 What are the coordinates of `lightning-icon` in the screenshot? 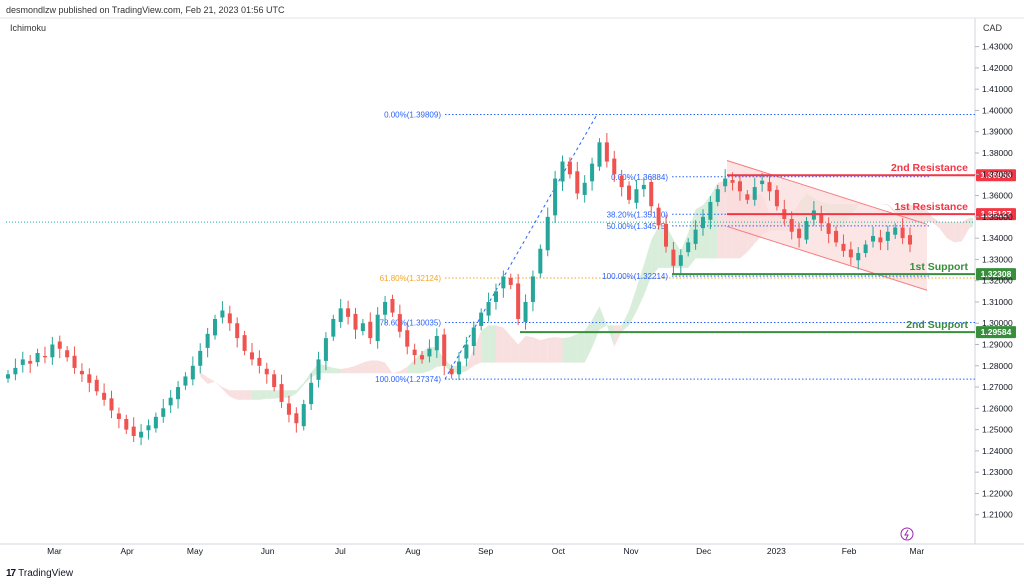 It's located at (907, 534).